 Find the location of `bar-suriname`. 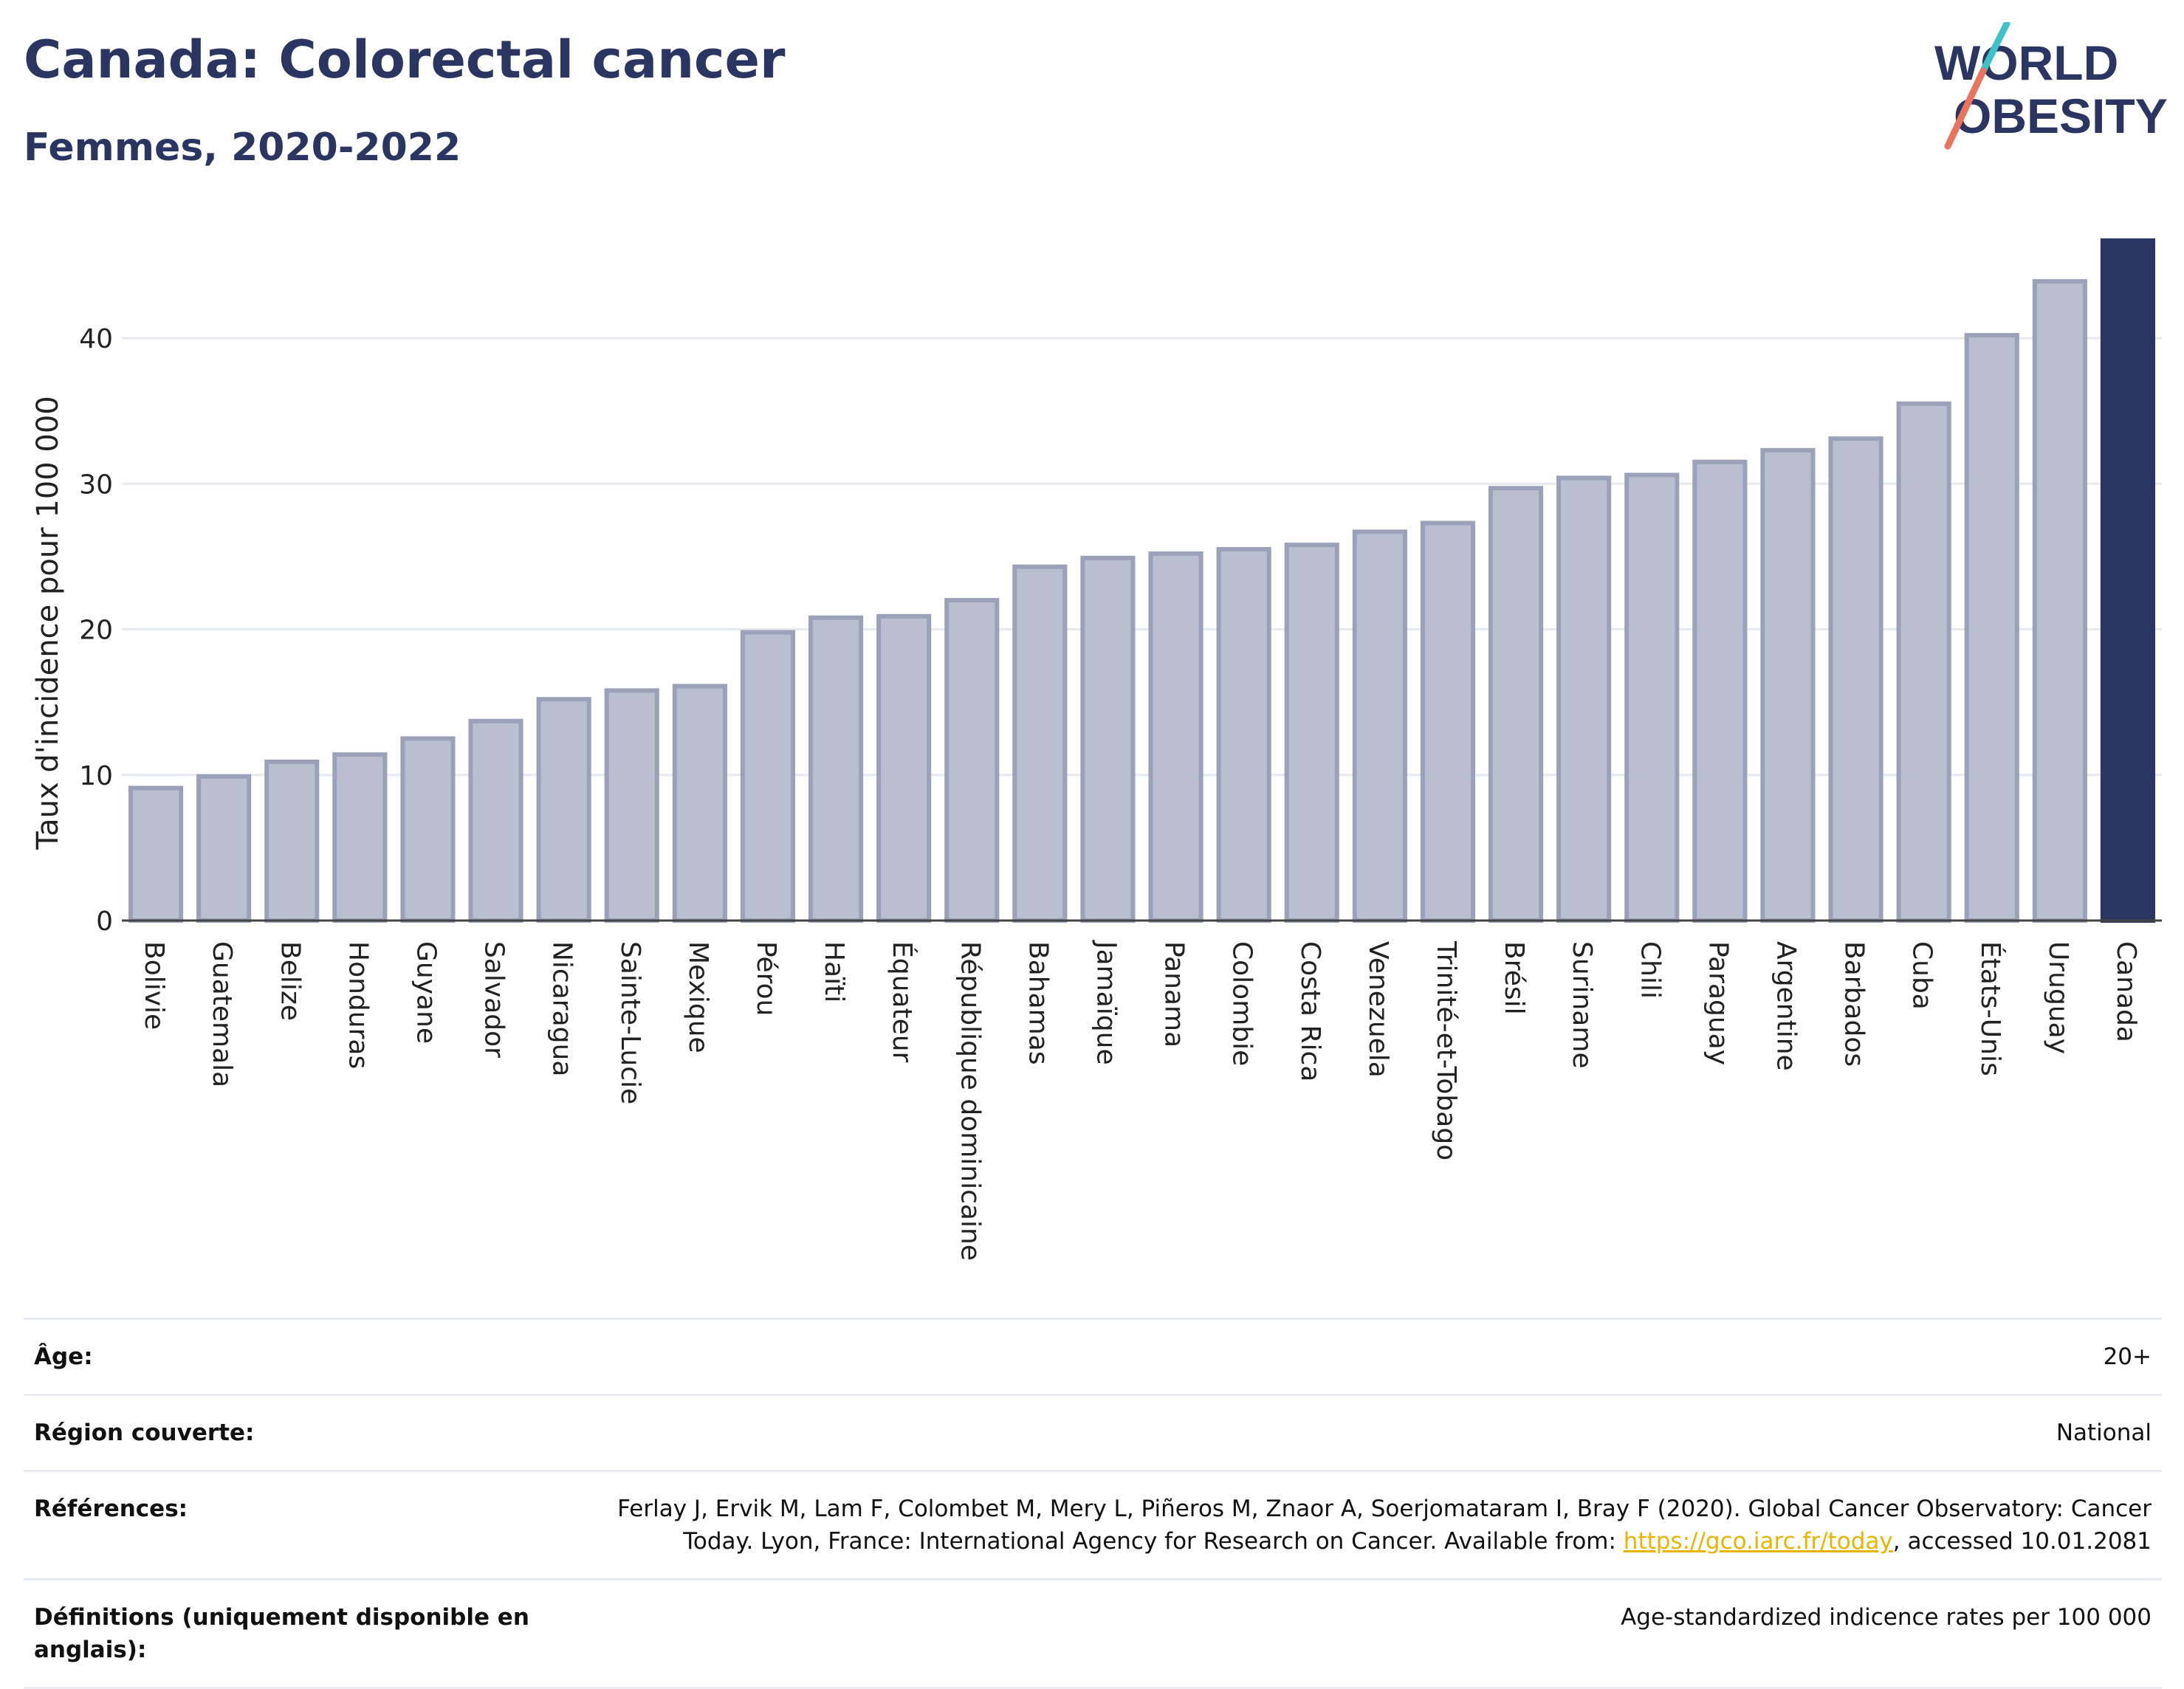

bar-suriname is located at coordinates (1584, 699).